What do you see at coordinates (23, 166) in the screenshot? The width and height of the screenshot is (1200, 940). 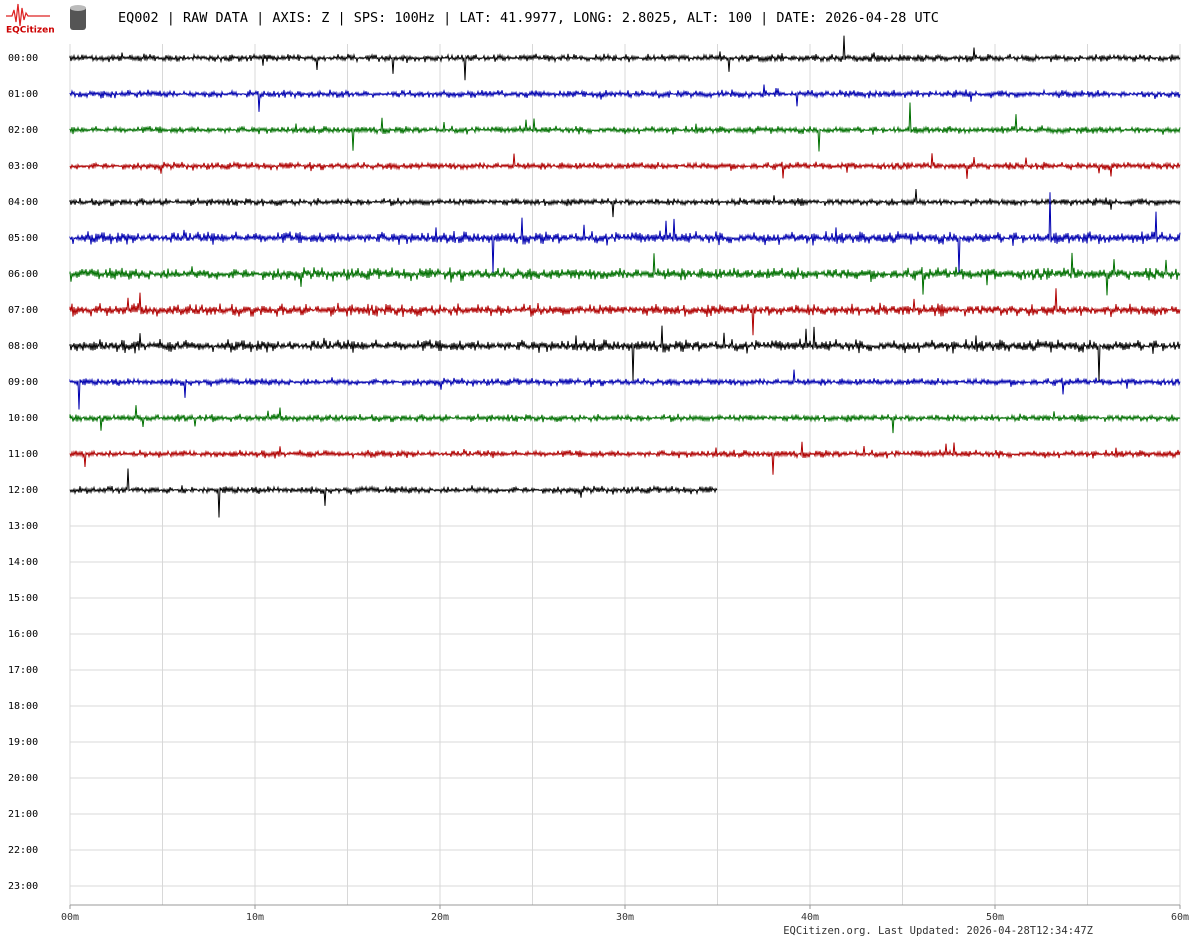 I see `row-label: 03:00` at bounding box center [23, 166].